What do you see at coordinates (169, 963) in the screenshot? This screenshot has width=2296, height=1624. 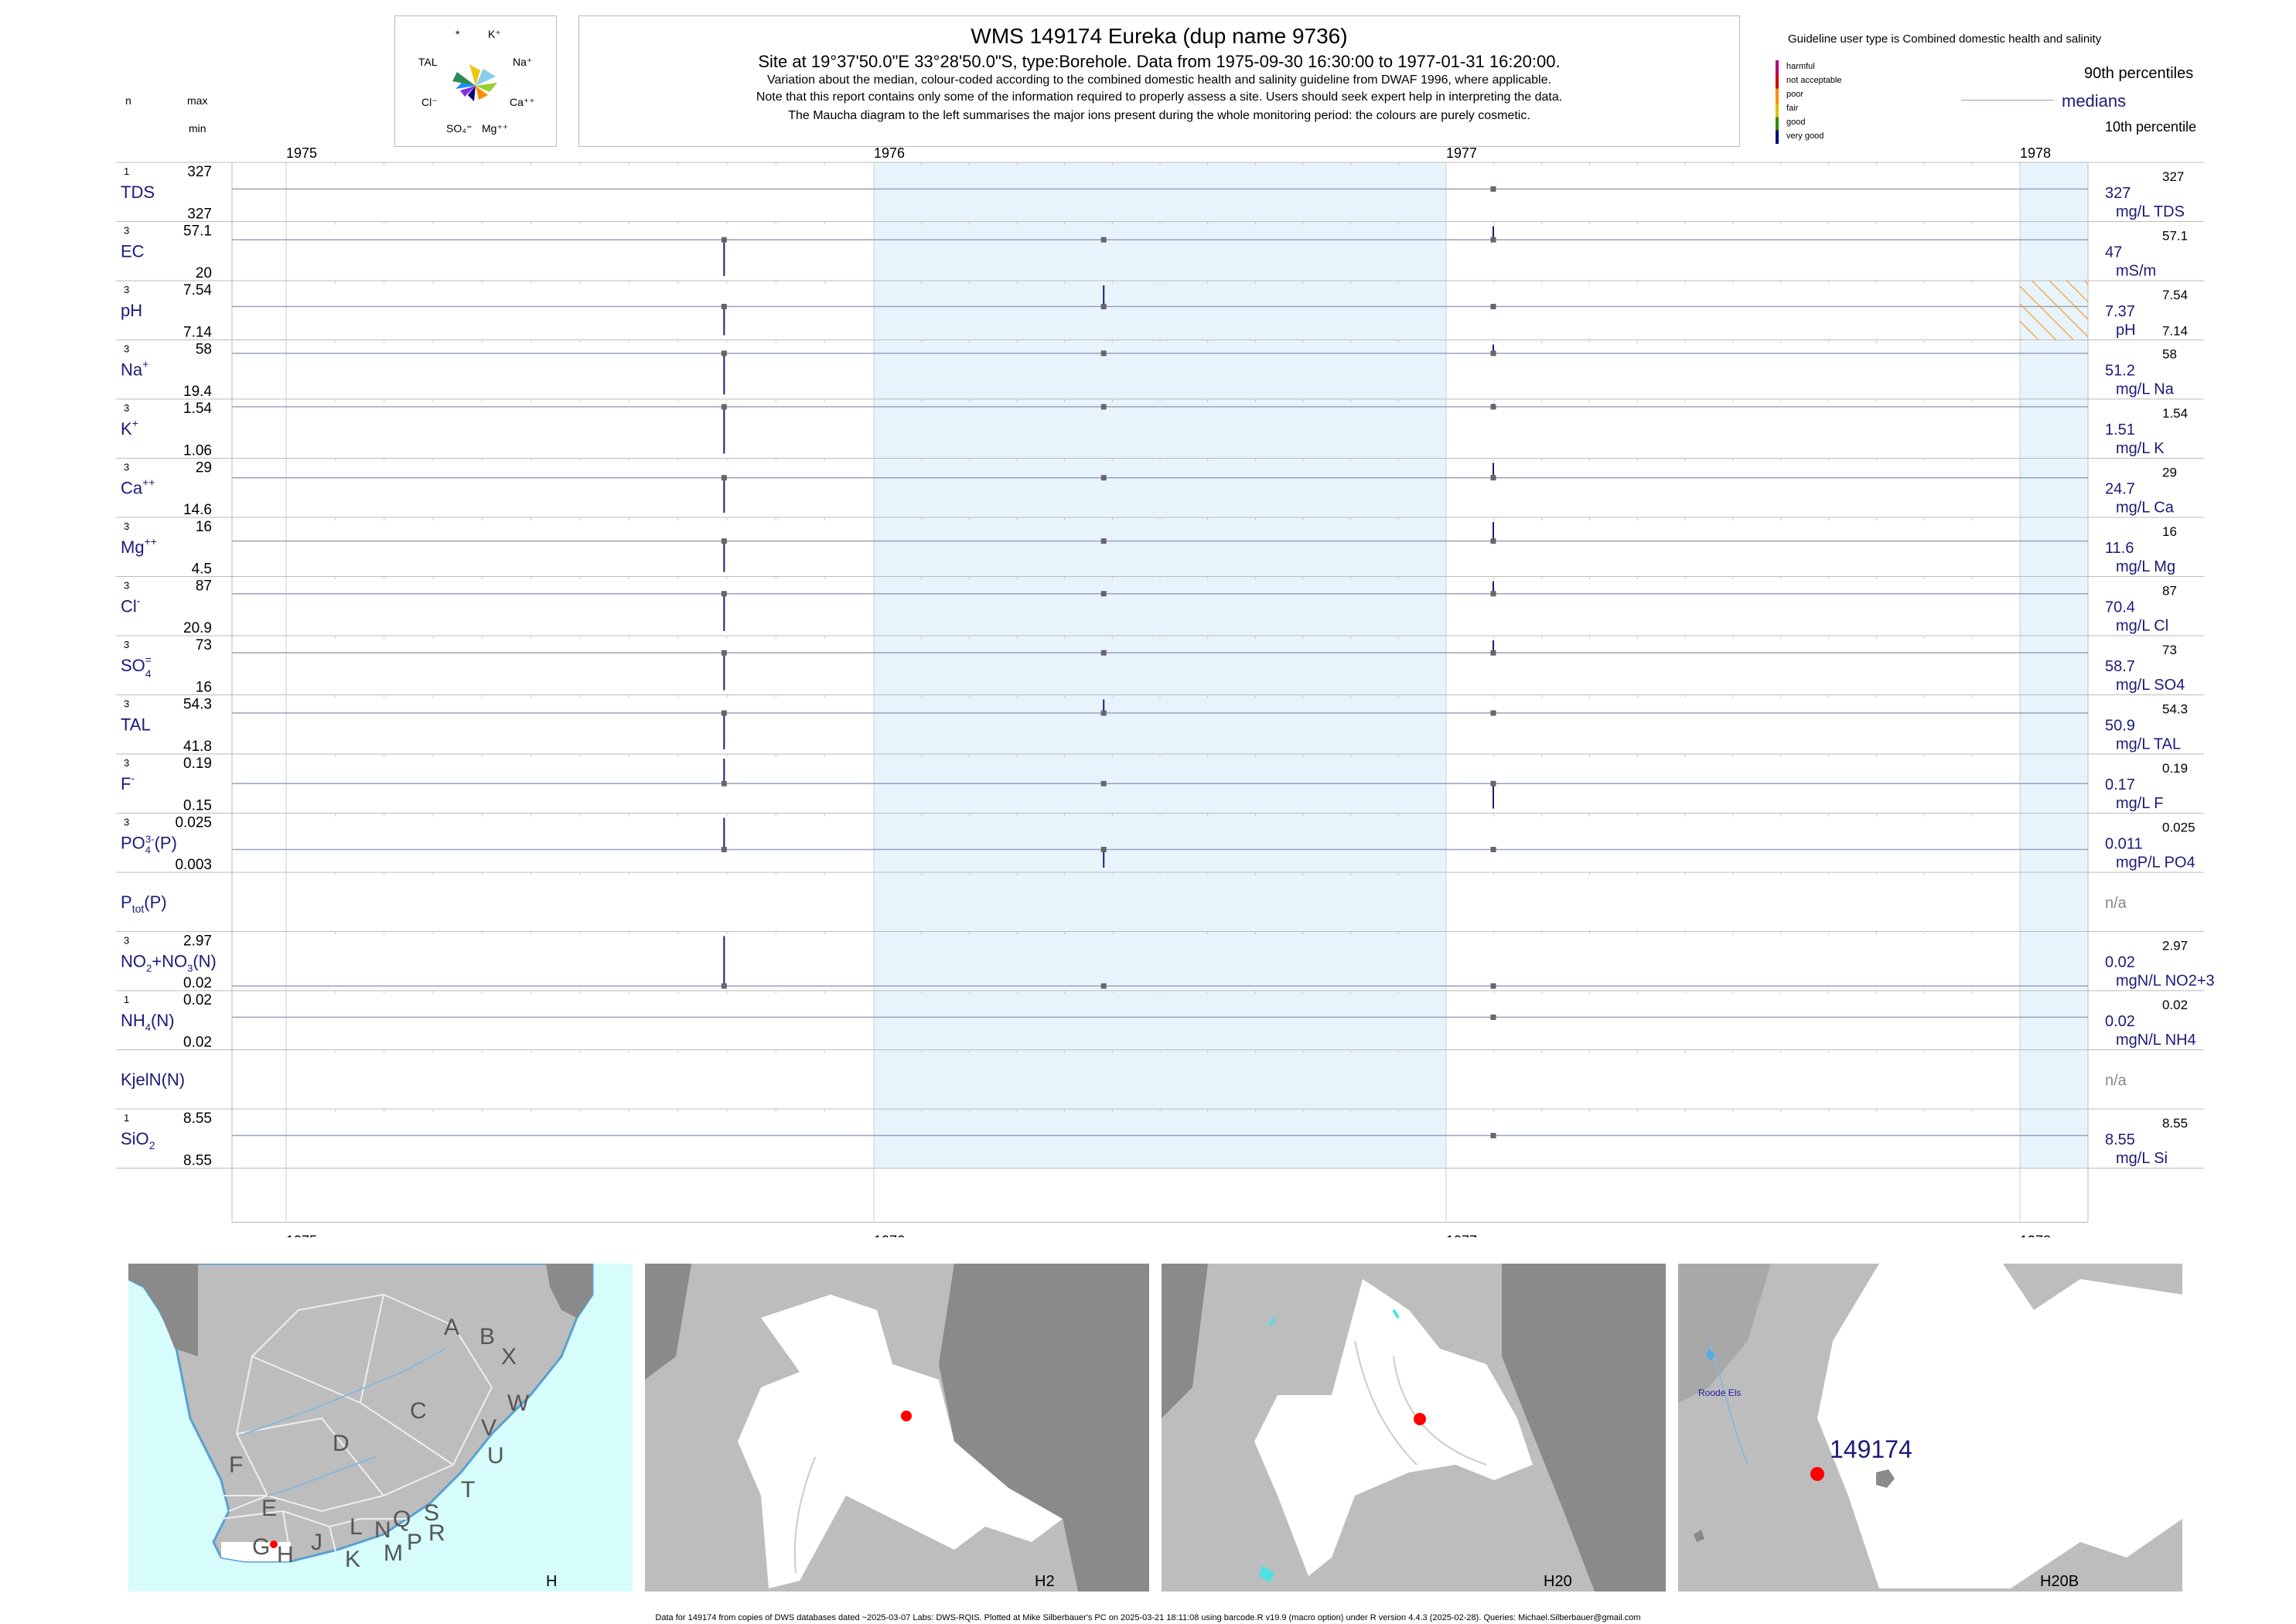 I see `row-label-no2-no3-n-: NO2+NO3(N)` at bounding box center [169, 963].